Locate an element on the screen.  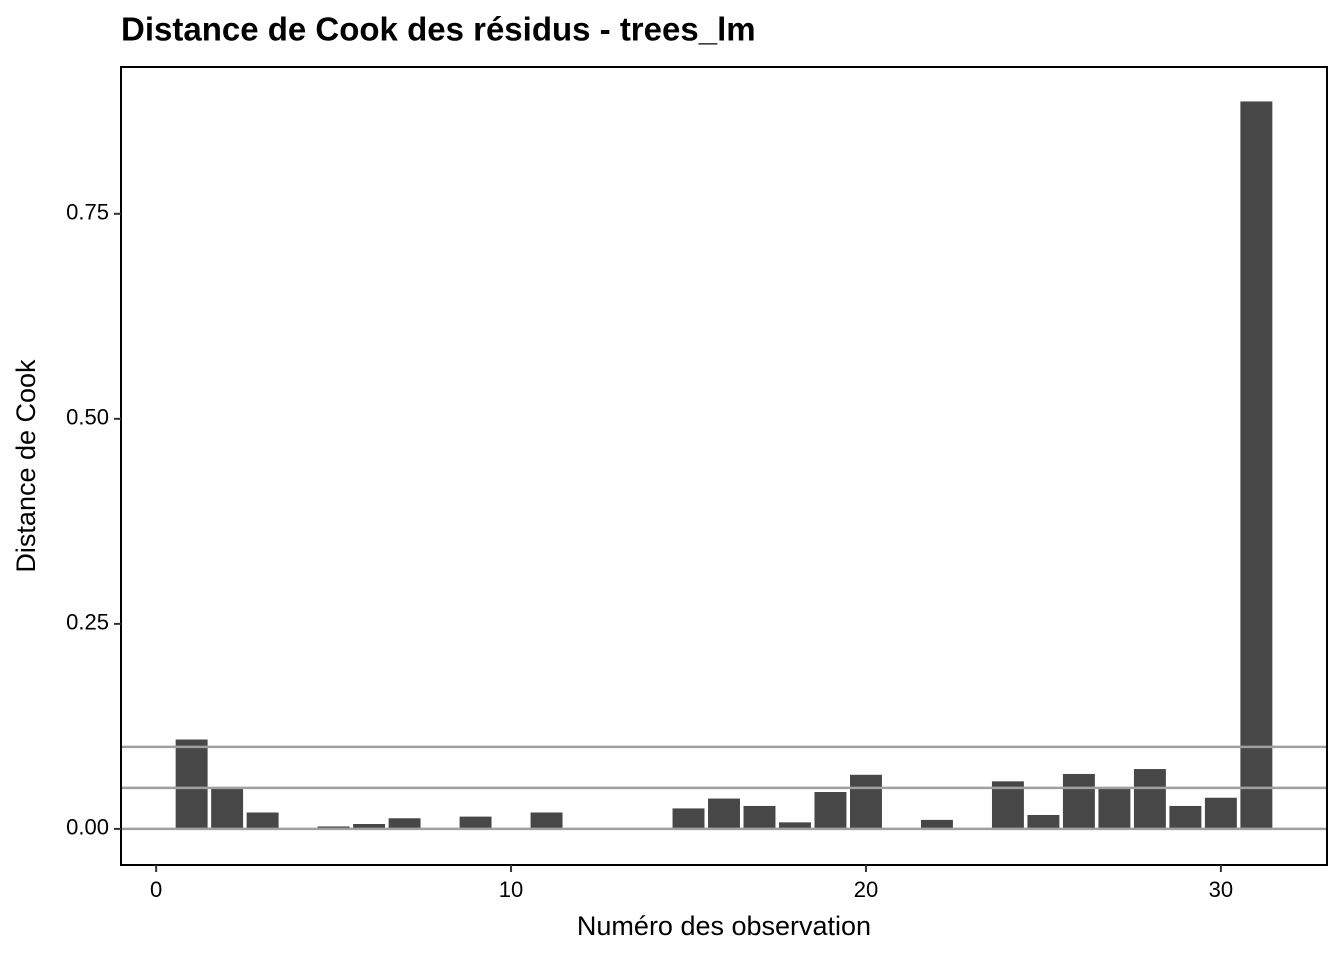
x-tick-label: 10 is located at coordinates (511, 889).